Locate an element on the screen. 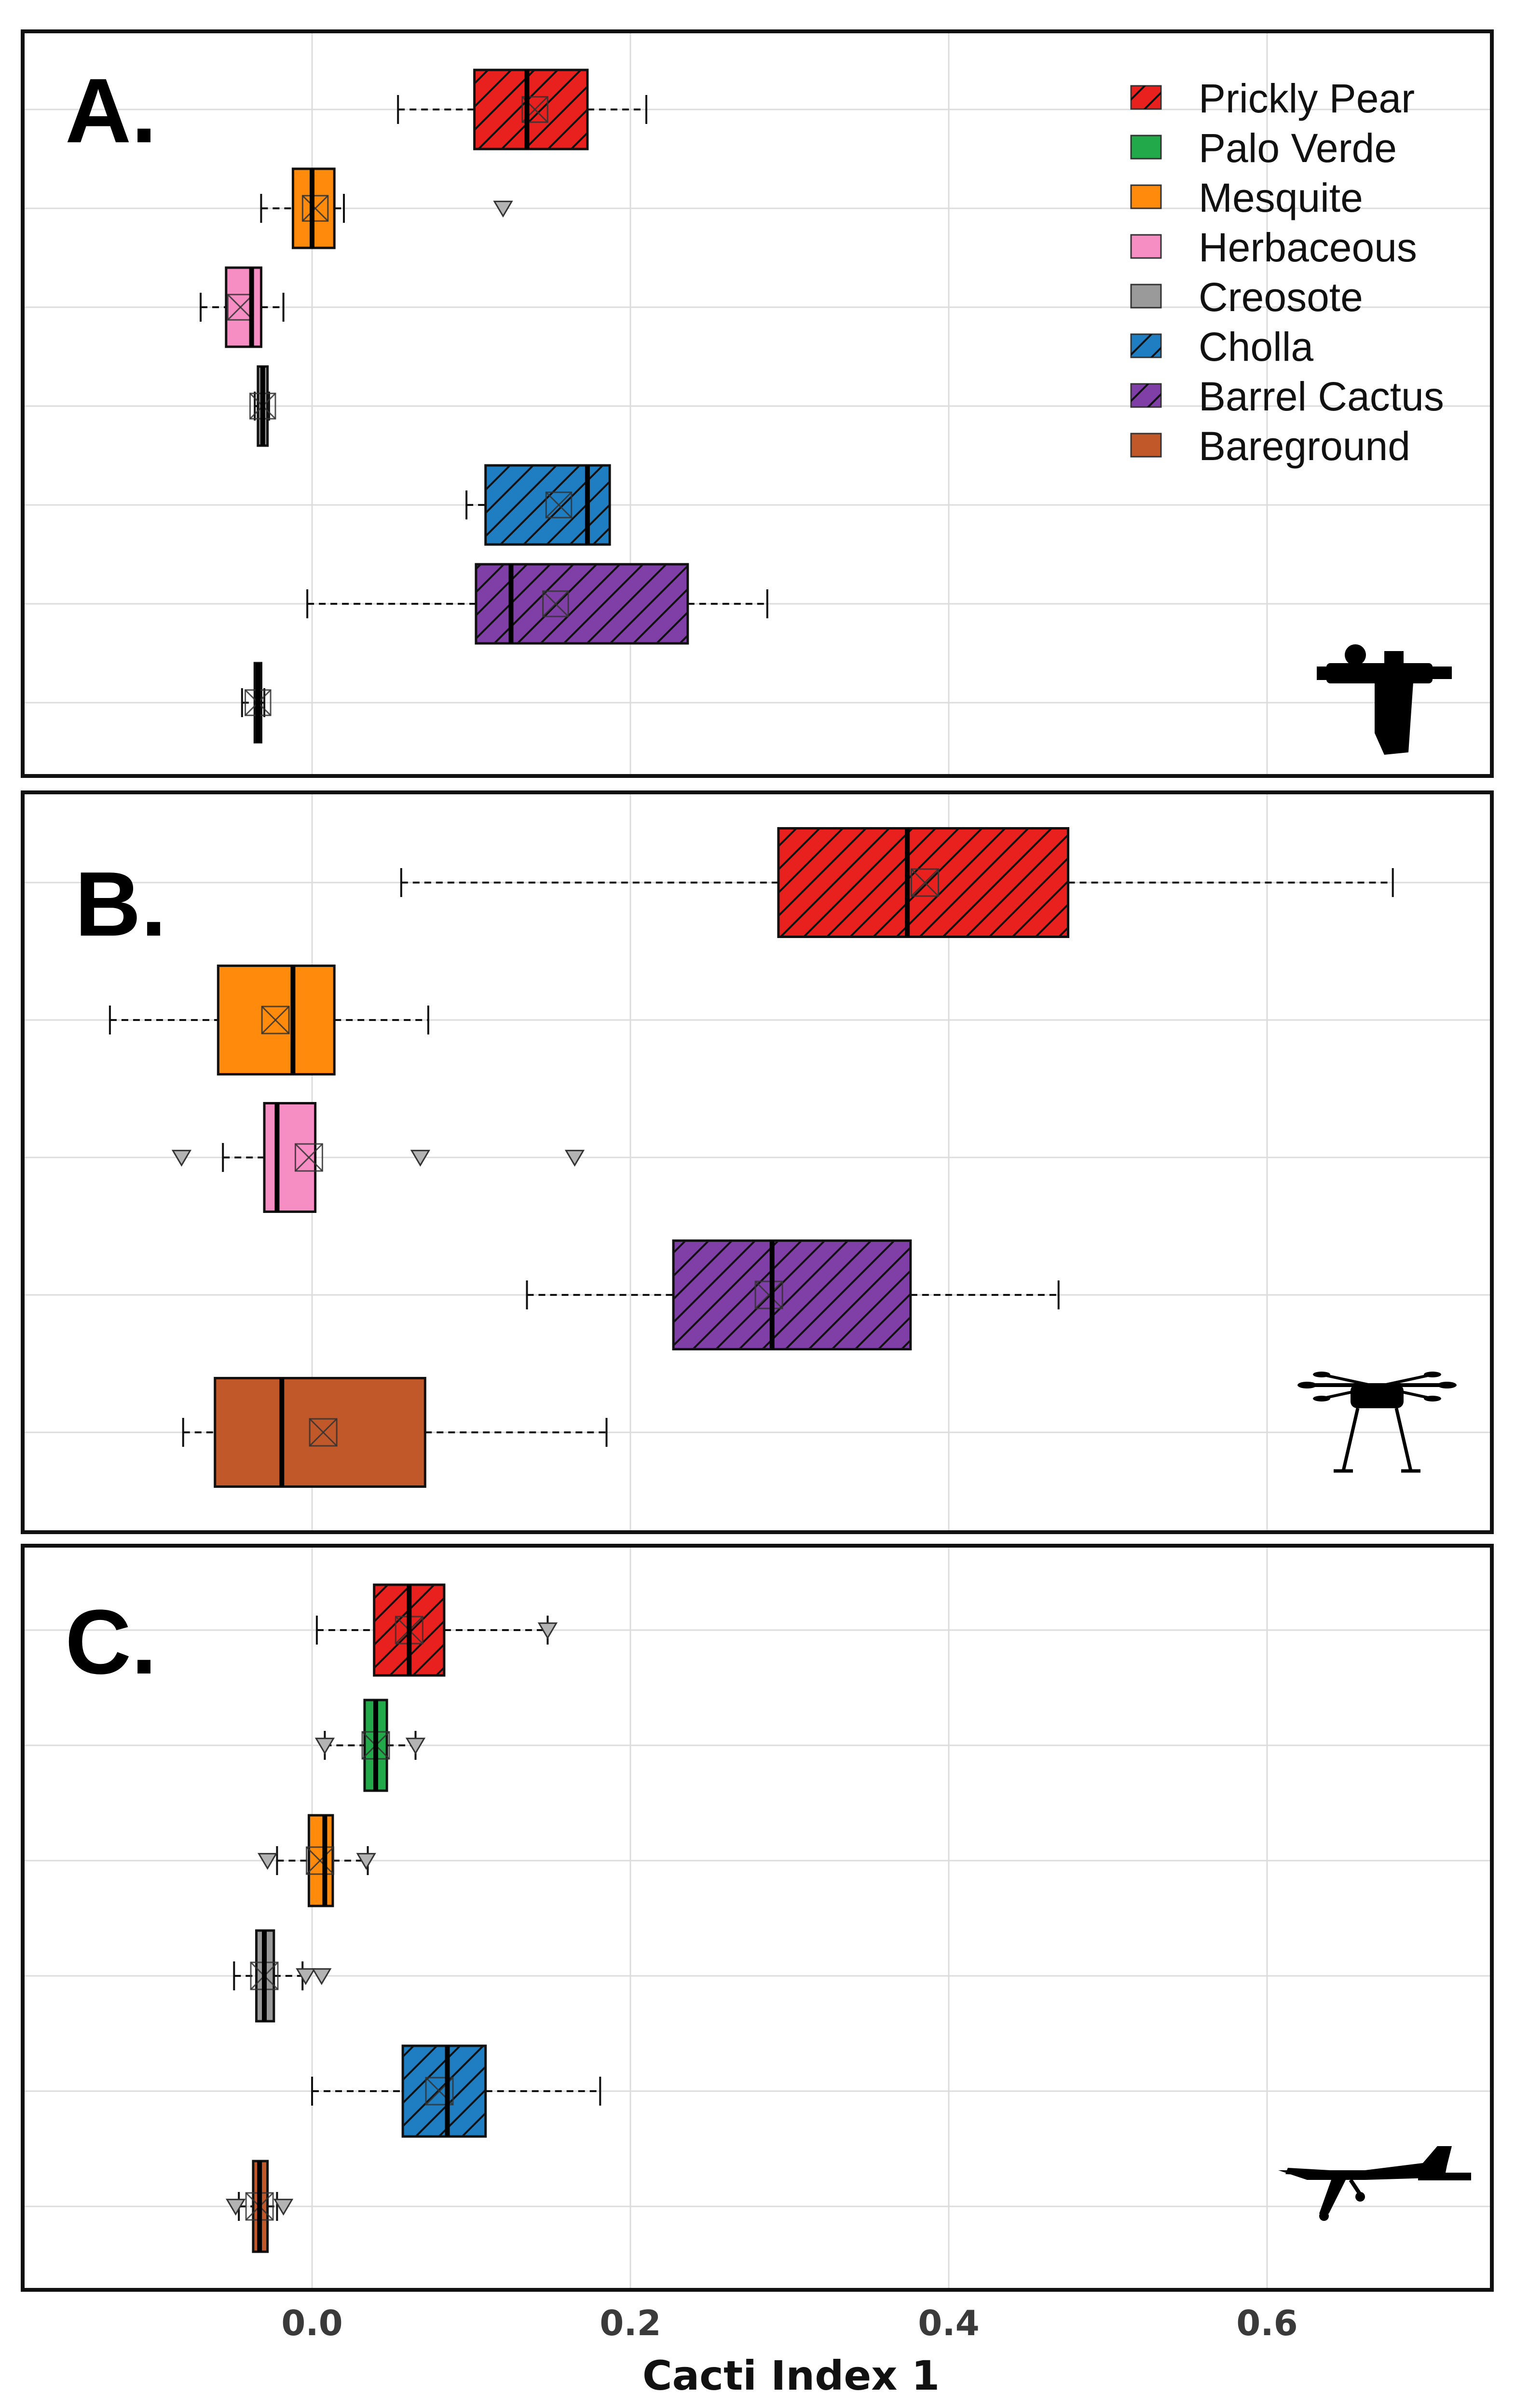 The height and width of the screenshot is (2408, 1515). legend-label-cholla: Cholla is located at coordinates (1256, 346).